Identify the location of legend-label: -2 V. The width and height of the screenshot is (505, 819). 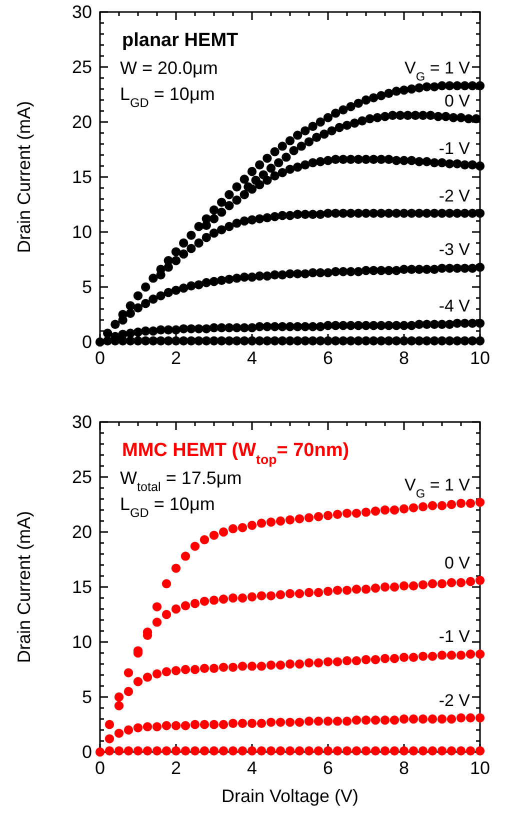
(454, 196).